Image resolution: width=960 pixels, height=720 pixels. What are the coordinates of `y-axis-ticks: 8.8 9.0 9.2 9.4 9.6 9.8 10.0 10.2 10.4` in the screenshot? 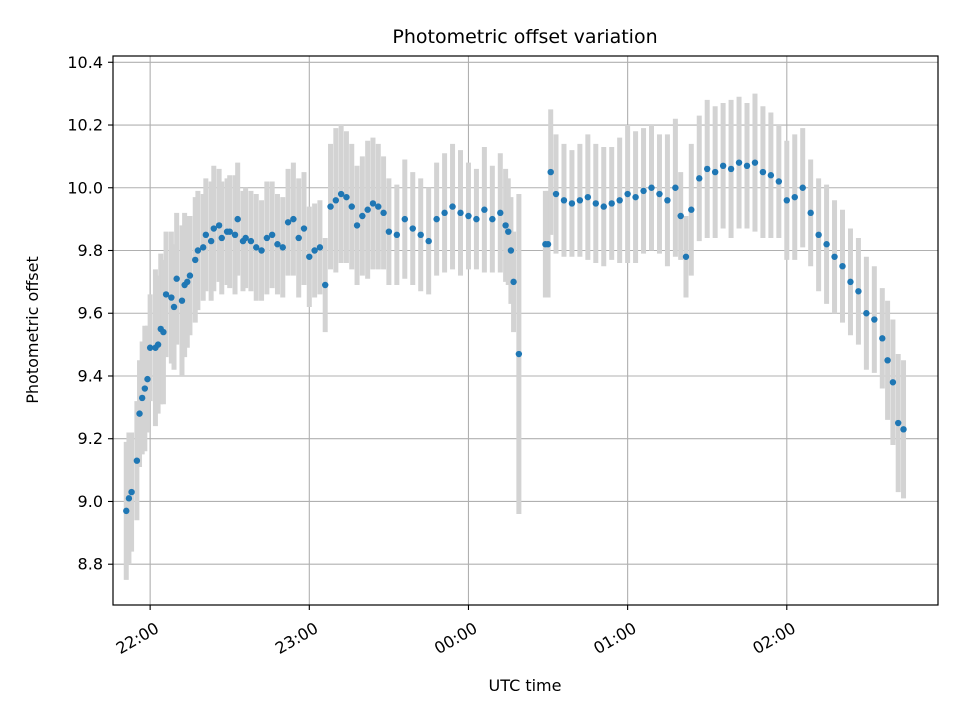 It's located at (90, 313).